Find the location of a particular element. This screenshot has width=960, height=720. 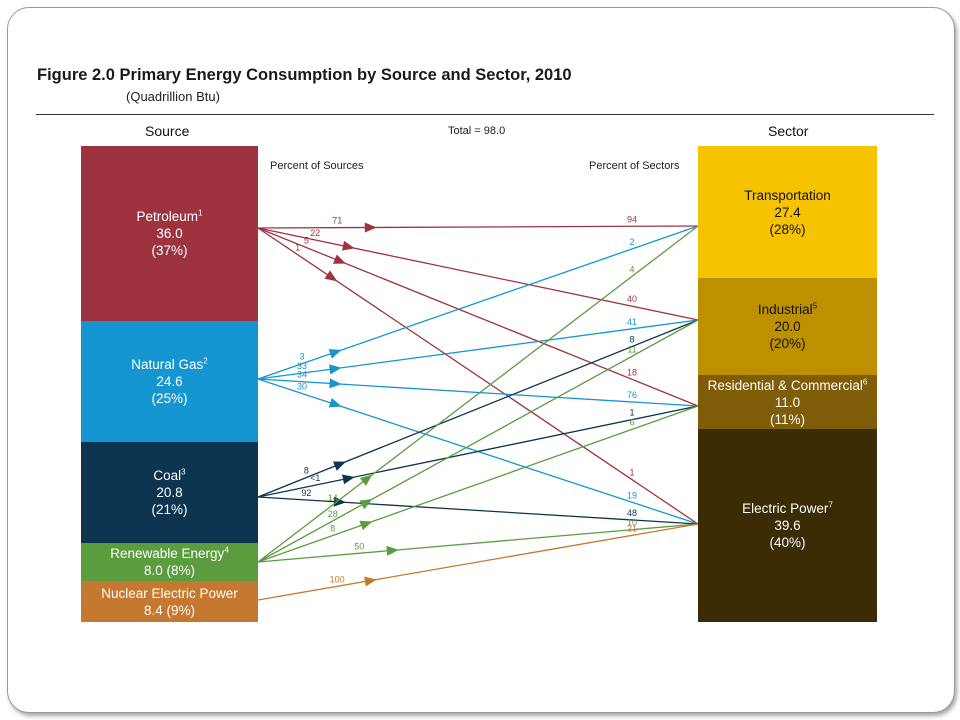

flow-source-percent: 30 is located at coordinates (302, 387).